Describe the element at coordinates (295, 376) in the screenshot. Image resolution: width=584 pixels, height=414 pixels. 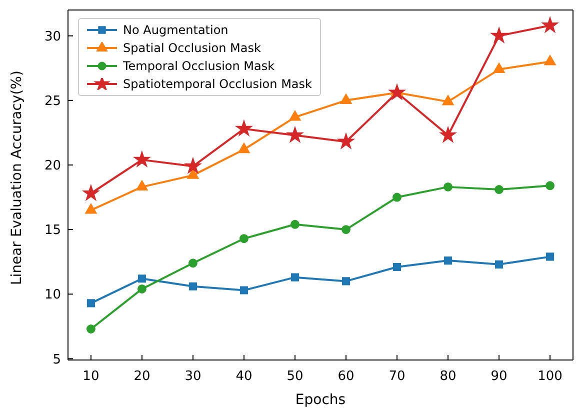
I see `x-tick-label: 50` at that location.